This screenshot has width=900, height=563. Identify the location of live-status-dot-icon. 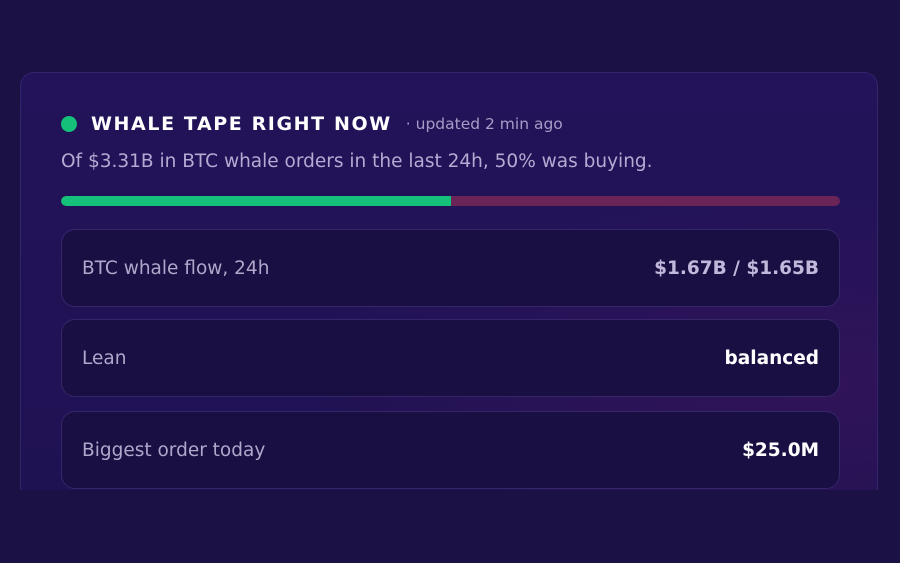
(69, 124).